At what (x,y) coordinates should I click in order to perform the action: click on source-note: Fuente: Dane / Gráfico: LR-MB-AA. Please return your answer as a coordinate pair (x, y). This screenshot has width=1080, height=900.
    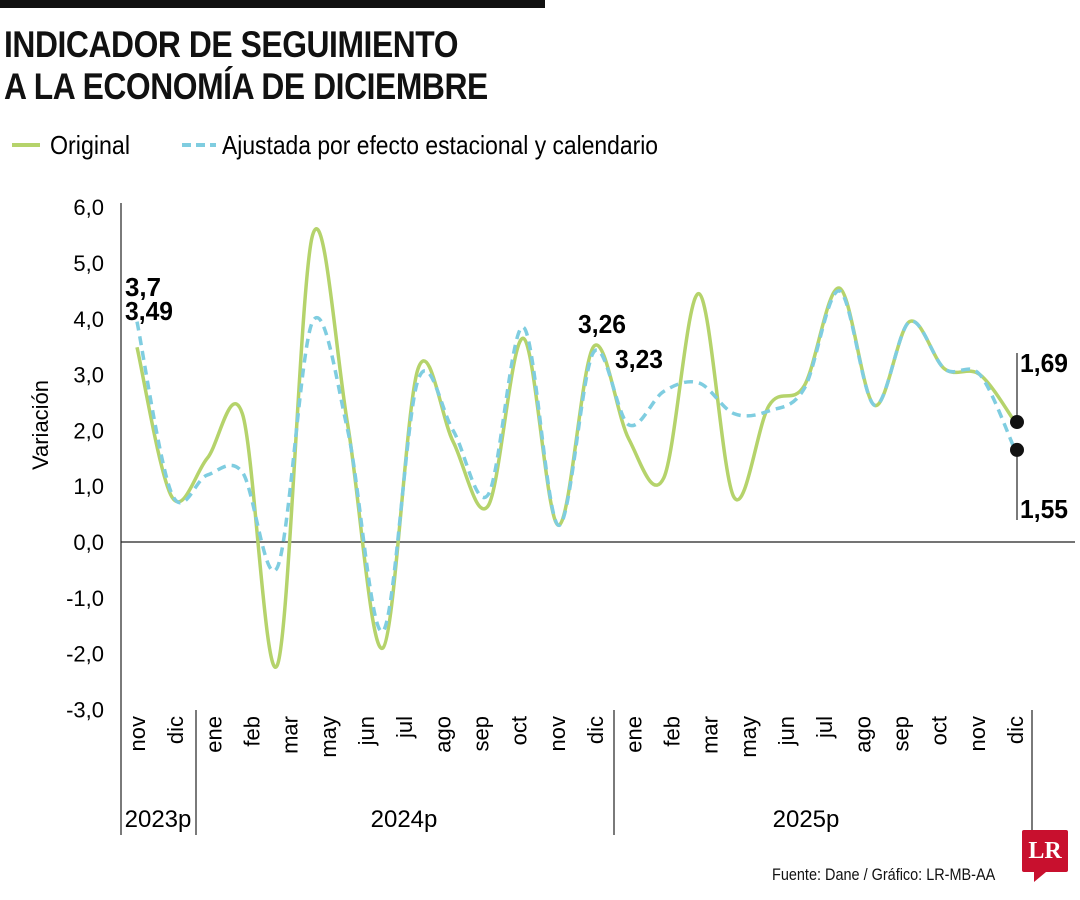
    Looking at the image, I should click on (884, 874).